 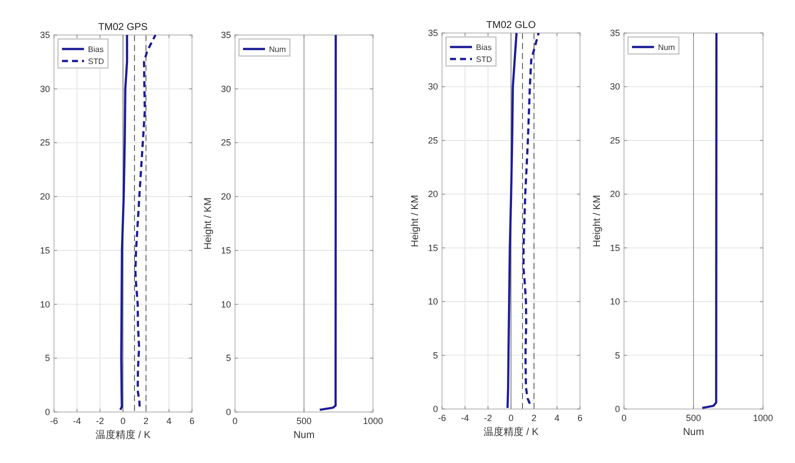 I want to click on chart-title: TM02 GPS, so click(x=123, y=27).